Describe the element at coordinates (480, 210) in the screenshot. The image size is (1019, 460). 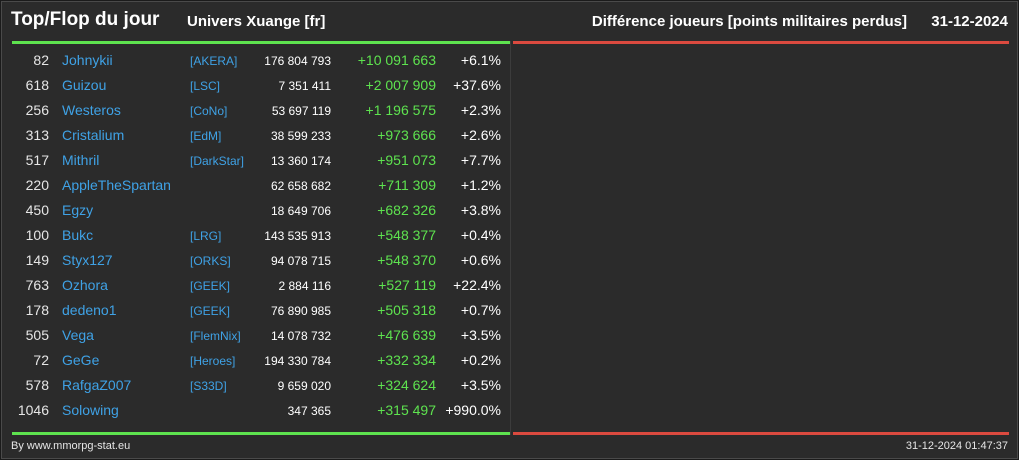
I see `percent-change: +3.8%` at that location.